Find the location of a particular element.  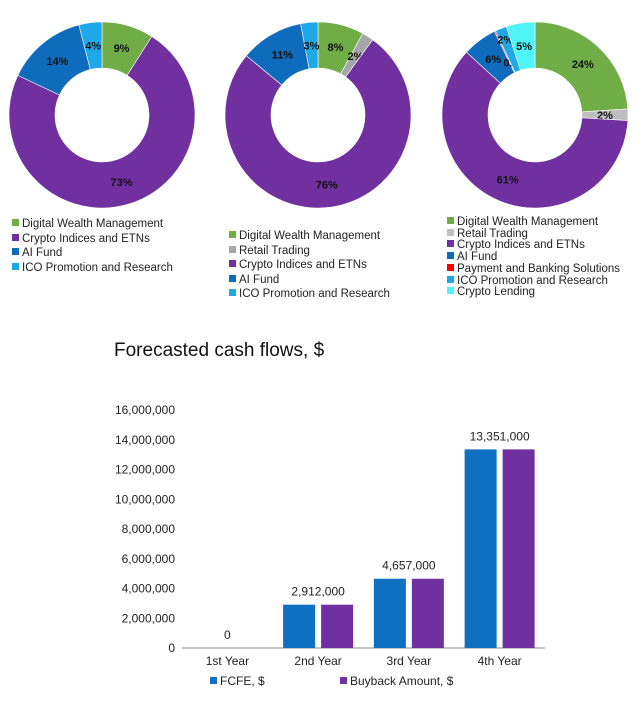

y-tick-label: 2,000,000 is located at coordinates (149, 618).